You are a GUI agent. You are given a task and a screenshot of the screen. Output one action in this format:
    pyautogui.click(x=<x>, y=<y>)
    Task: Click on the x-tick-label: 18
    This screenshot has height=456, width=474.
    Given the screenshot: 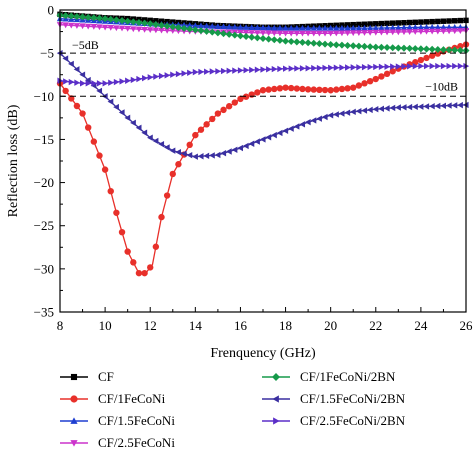 What is the action you would take?
    pyautogui.click(x=285, y=325)
    